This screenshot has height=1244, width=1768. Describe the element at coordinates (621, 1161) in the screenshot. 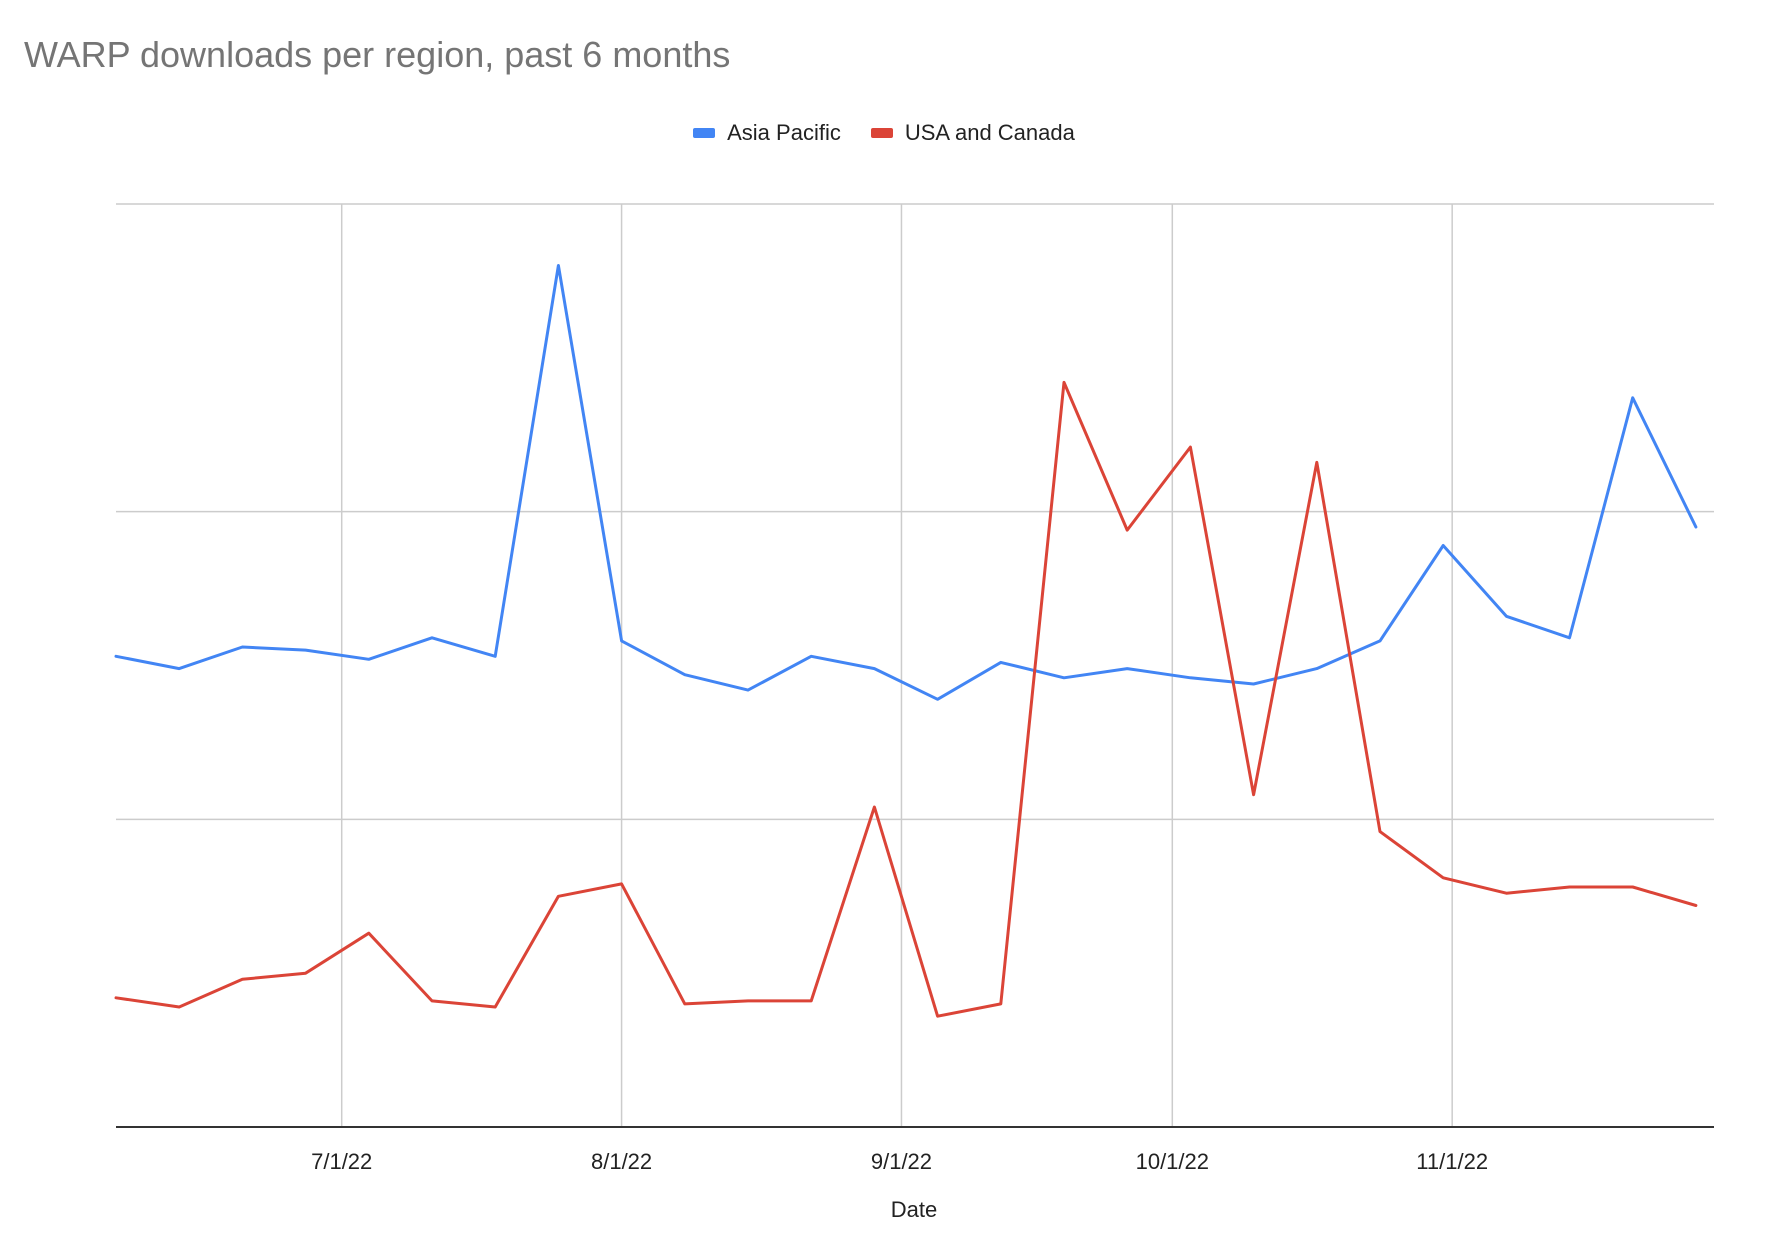

I see `x-tick-label: 8/1/22` at that location.